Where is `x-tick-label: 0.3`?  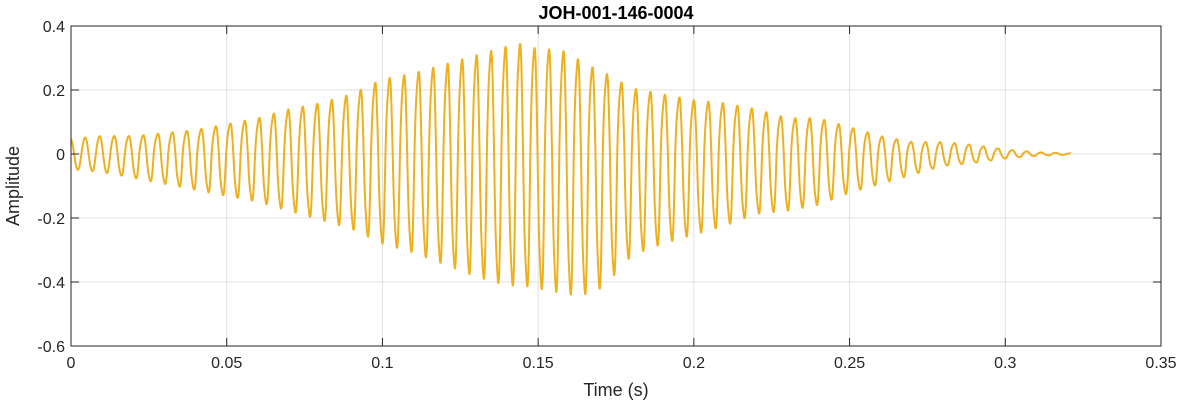
x-tick-label: 0.3 is located at coordinates (1005, 363).